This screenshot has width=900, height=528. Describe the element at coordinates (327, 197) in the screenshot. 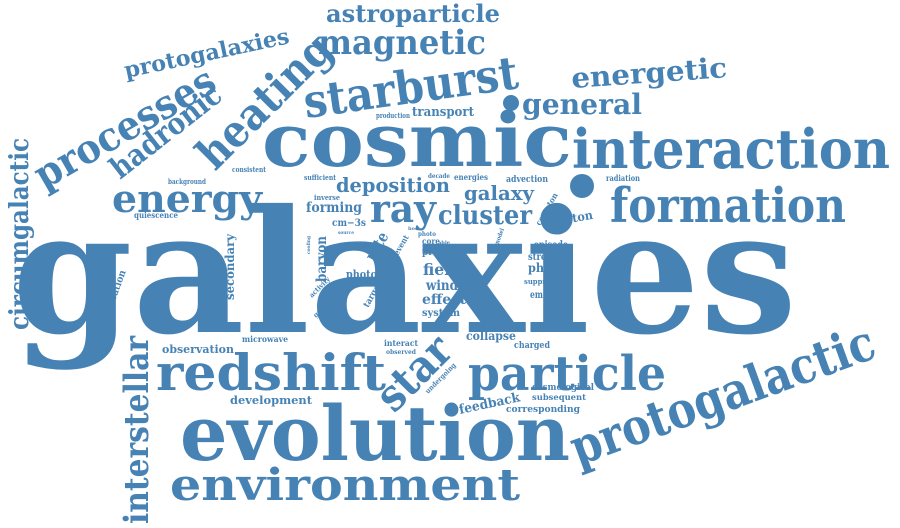

I see `word-inverse: inverse` at that location.